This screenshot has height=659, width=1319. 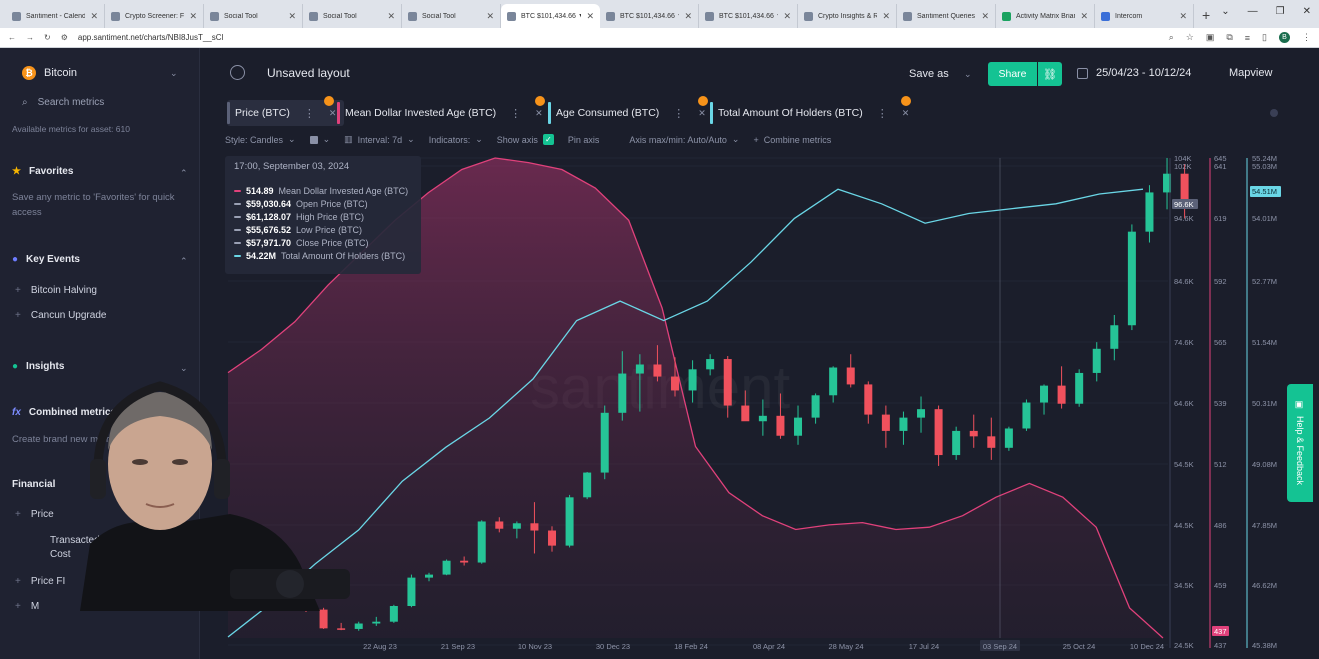 I want to click on new-tab-icon: +, so click(x=1206, y=15).